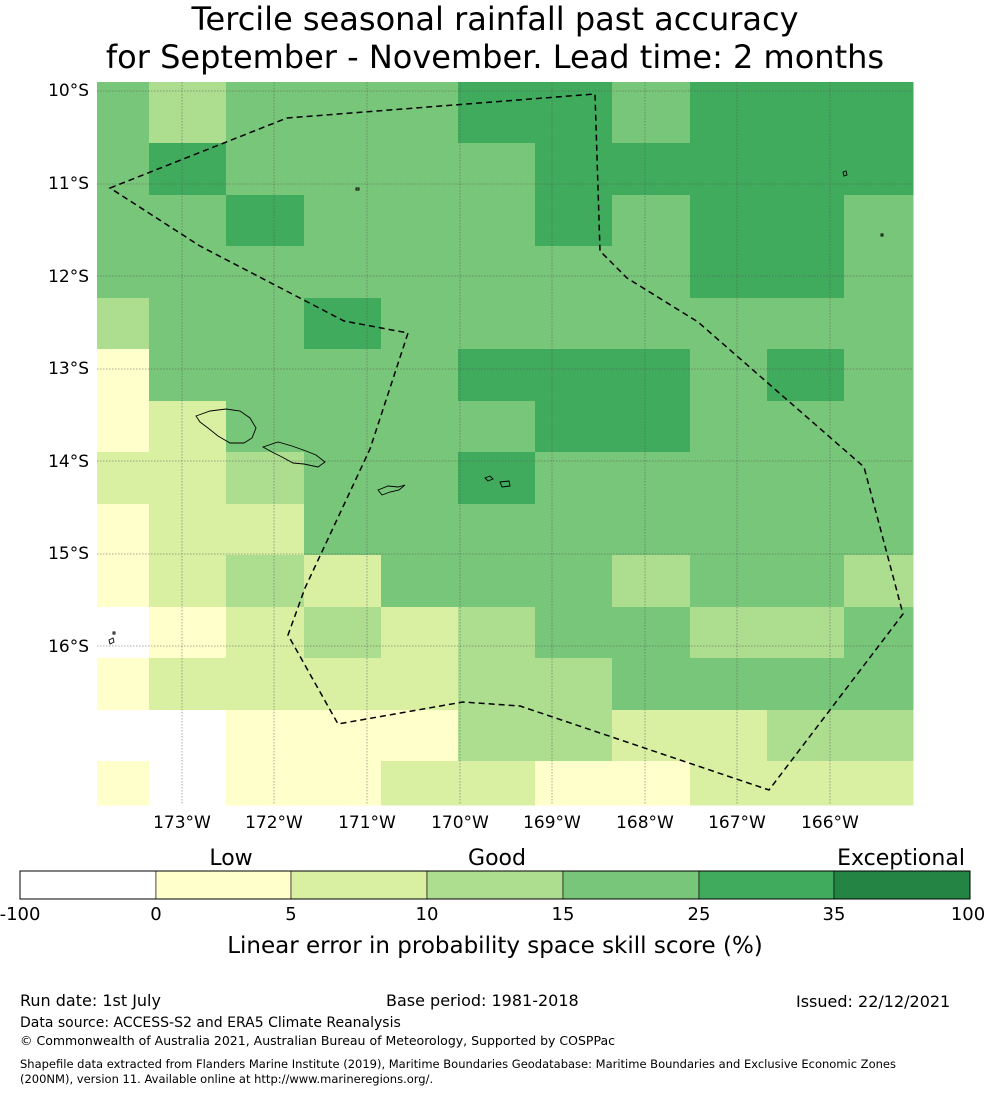 The width and height of the screenshot is (990, 1095). I want to click on lat-label: 13°S, so click(68, 369).